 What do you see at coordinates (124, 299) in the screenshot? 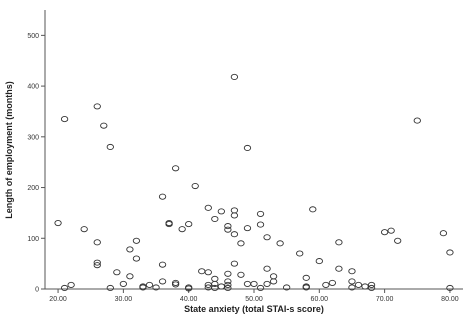
I see `x-tick-label: 30.00` at bounding box center [124, 299].